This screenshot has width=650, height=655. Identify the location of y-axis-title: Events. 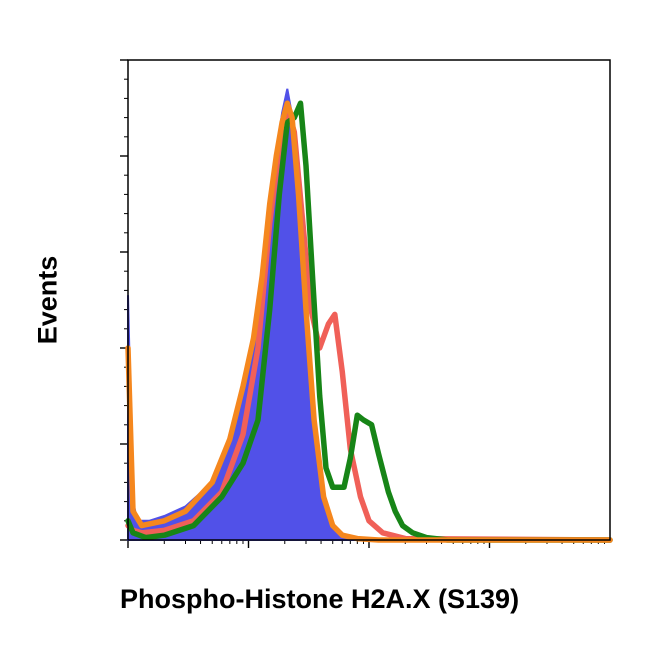
(47, 300).